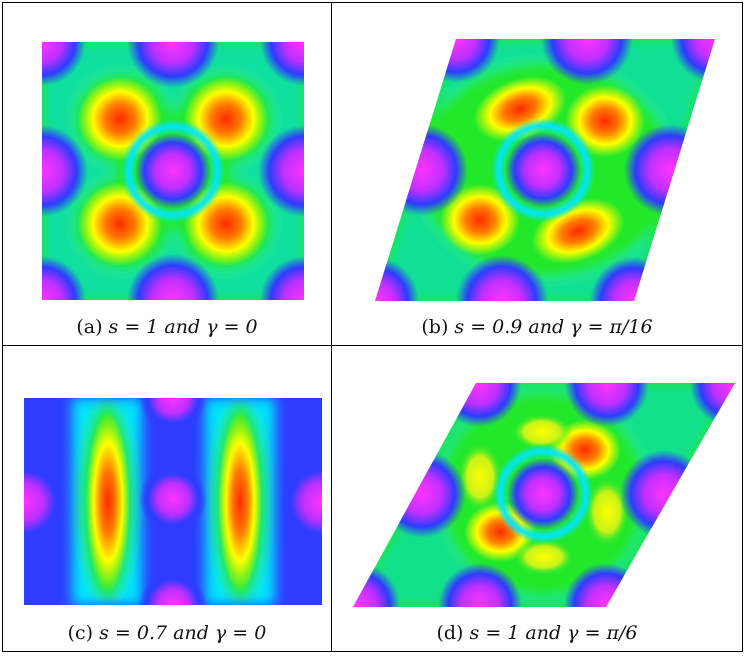 This screenshot has width=747, height=657. Describe the element at coordinates (553, 327) in the screenshot. I see `caption-b-text: s = 0.9 and γ = π/16` at that location.